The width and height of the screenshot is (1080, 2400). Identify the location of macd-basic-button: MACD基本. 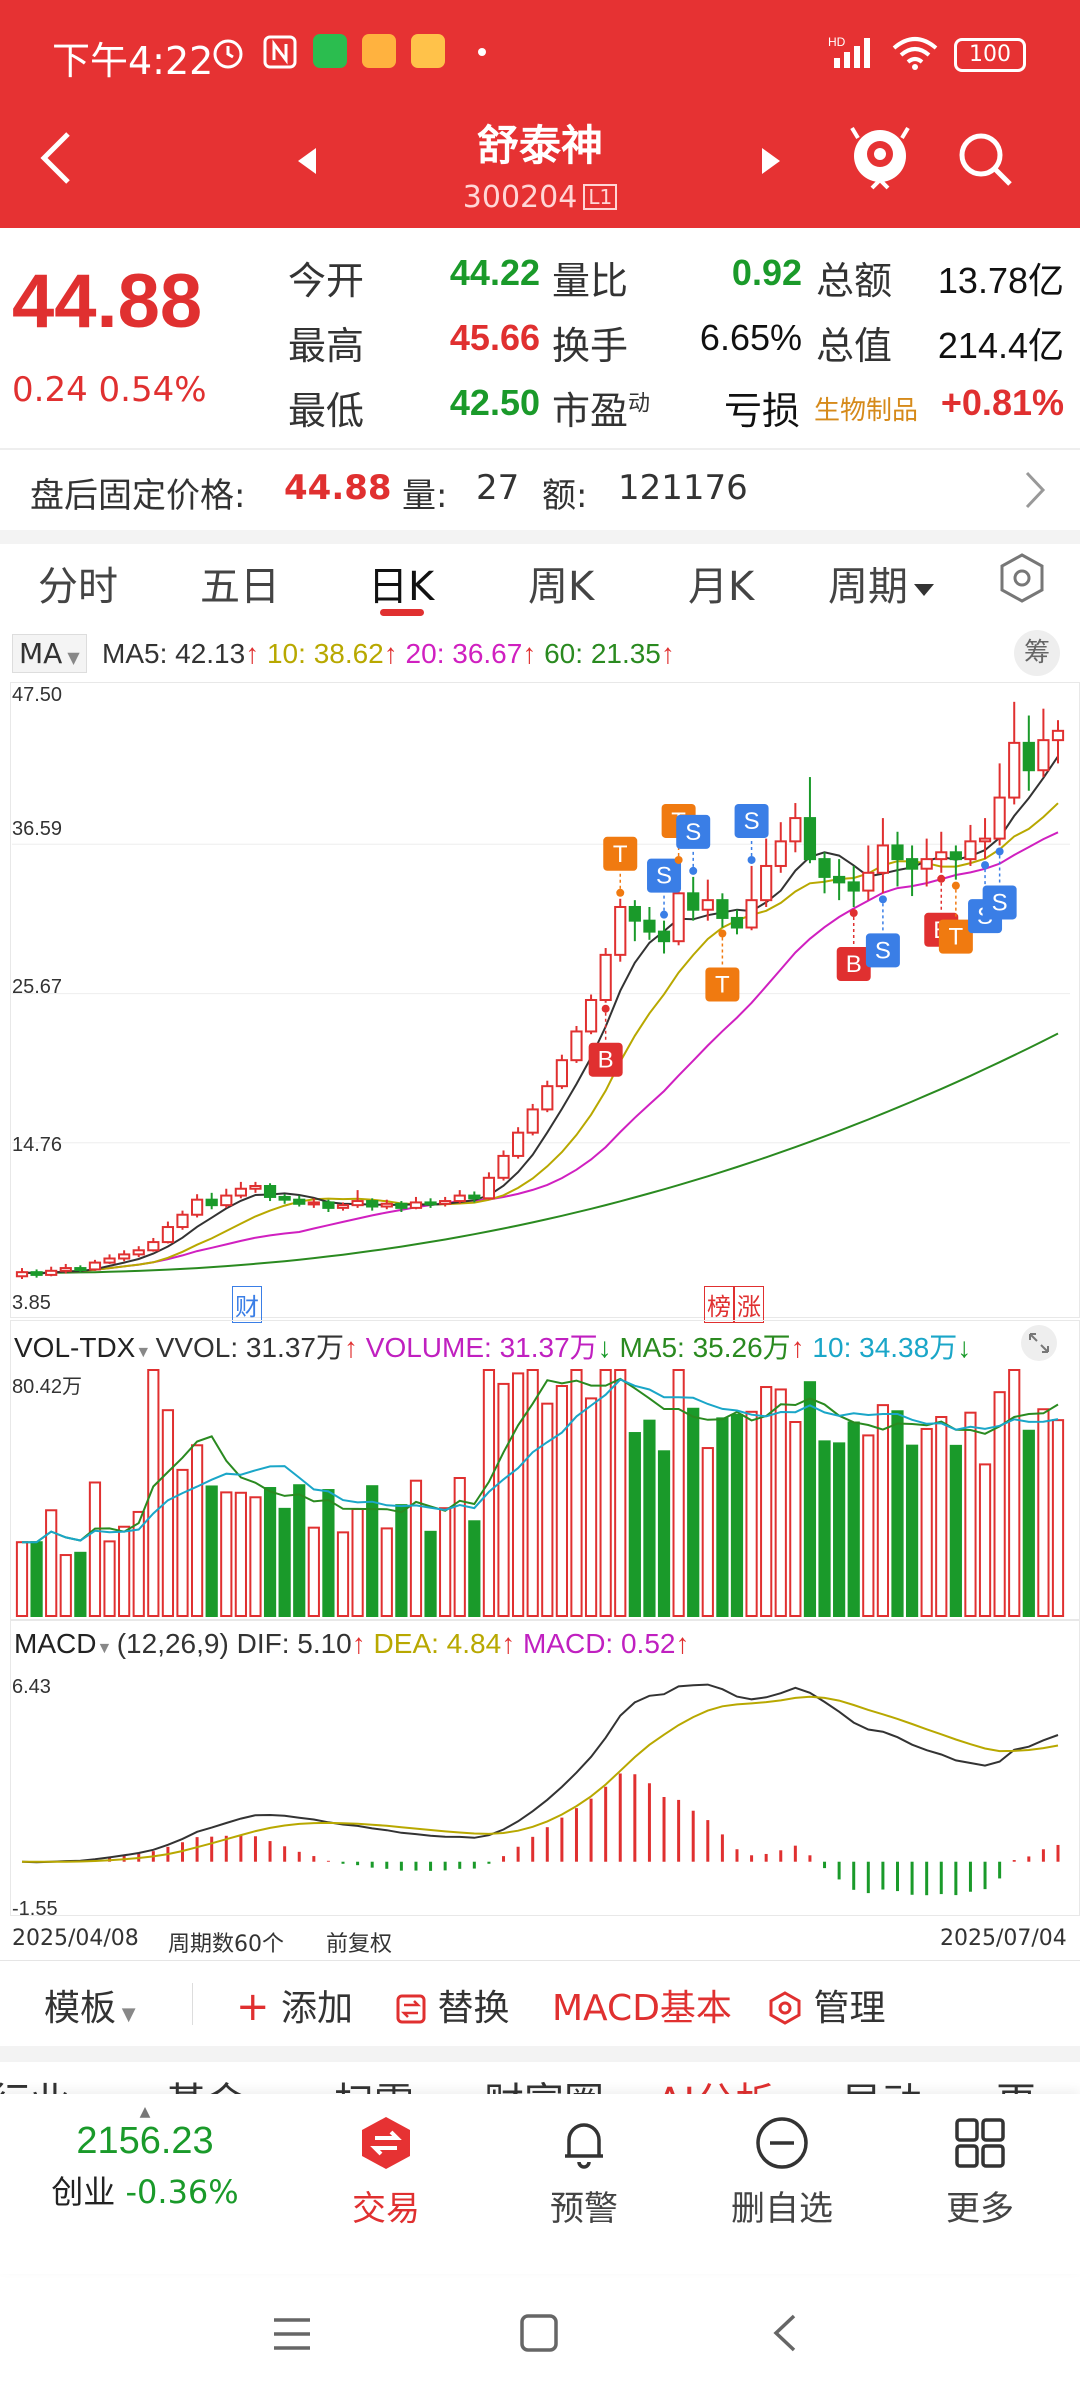
(642, 2008).